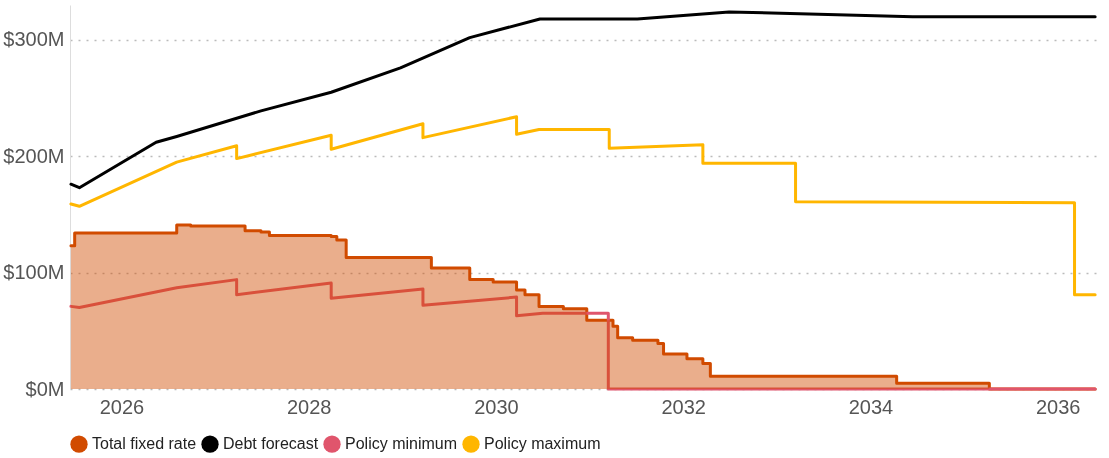  Describe the element at coordinates (34, 39) in the screenshot. I see `y-tick-label: $300M` at that location.